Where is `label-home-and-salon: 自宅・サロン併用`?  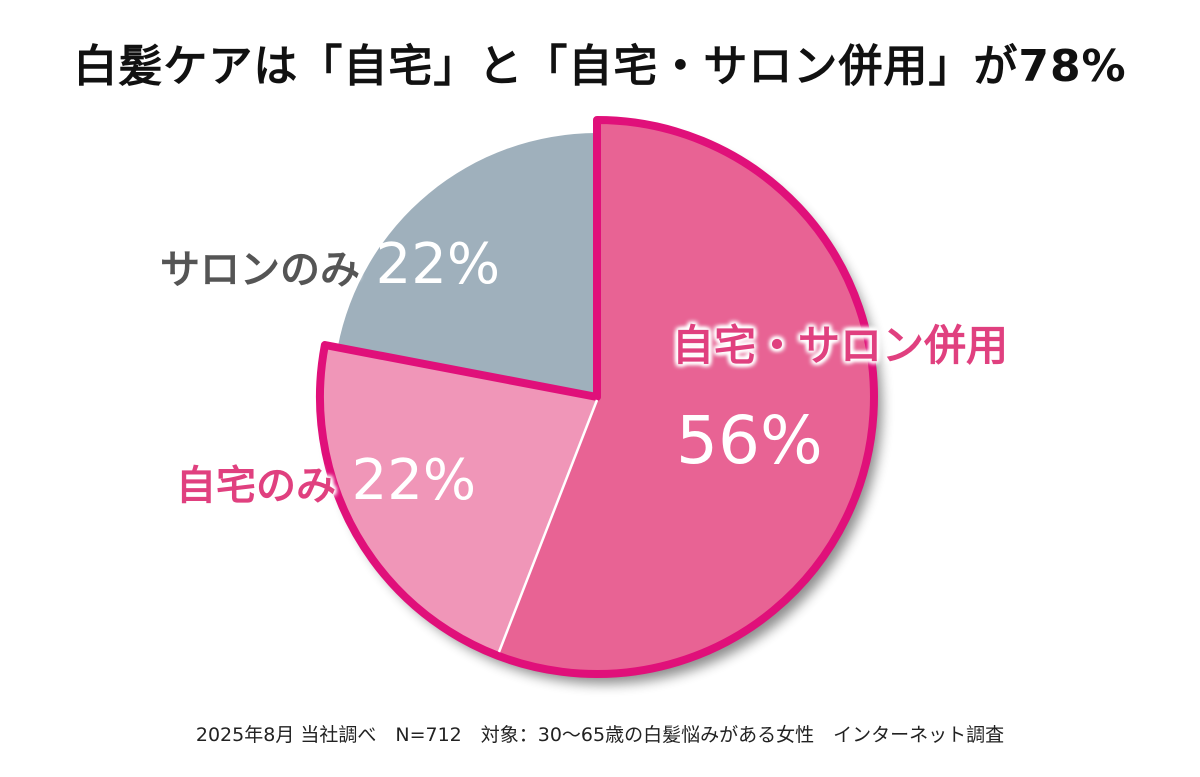 label-home-and-salon: 自宅・サロン併用 is located at coordinates (840, 342).